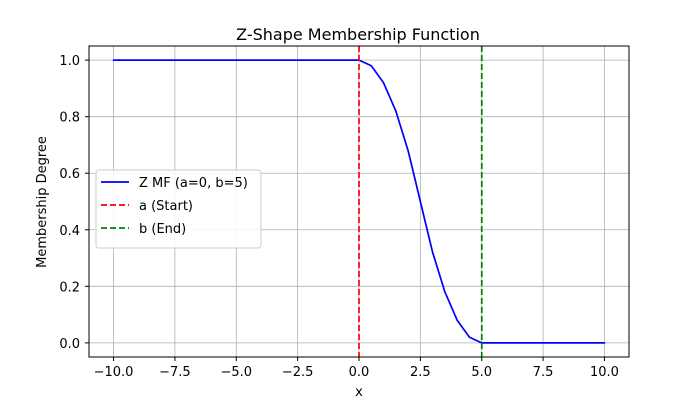 Image resolution: width=700 pixels, height=400 pixels. What do you see at coordinates (69, 287) in the screenshot?
I see `y-tick-label: 0.2` at bounding box center [69, 287].